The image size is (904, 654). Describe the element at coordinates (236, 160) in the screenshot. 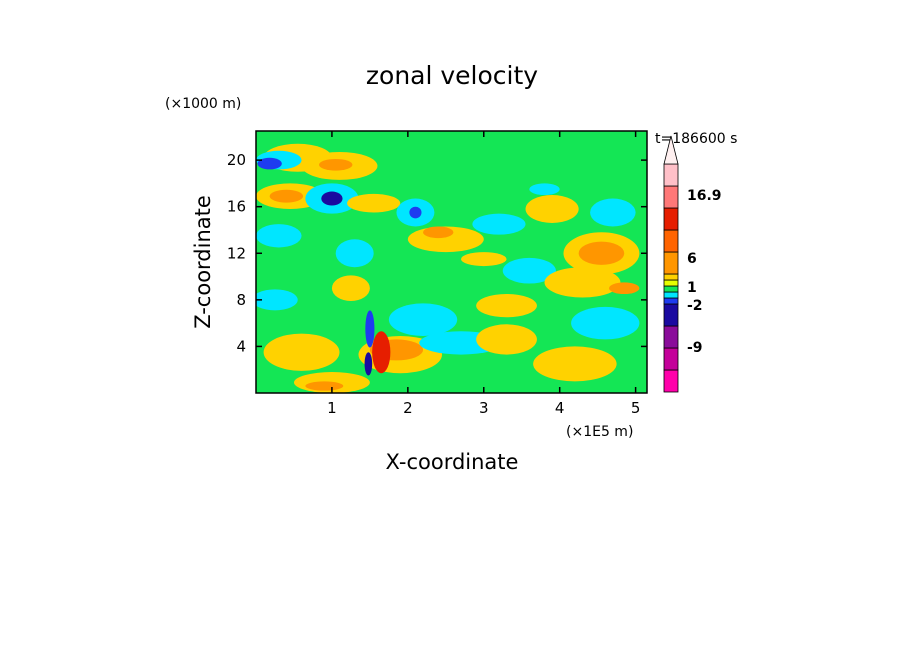

I see `y-tick-label: 20` at that location.